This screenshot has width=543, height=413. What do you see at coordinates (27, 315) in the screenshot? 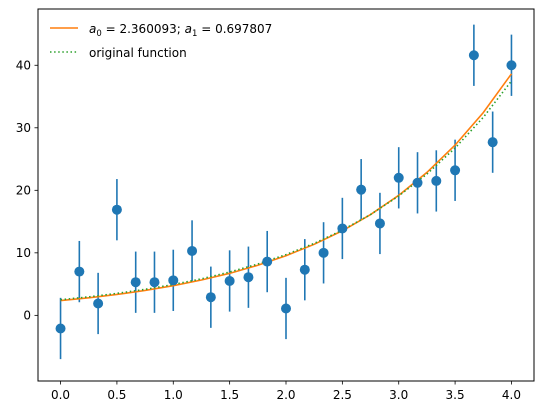
I see `y-tick-label: 0` at bounding box center [27, 315].